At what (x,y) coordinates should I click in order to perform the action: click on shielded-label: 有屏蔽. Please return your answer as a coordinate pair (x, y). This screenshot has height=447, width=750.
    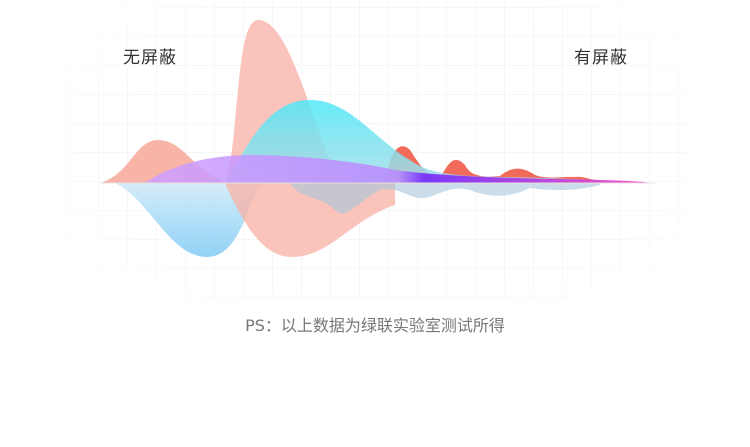
    Looking at the image, I should click on (601, 58).